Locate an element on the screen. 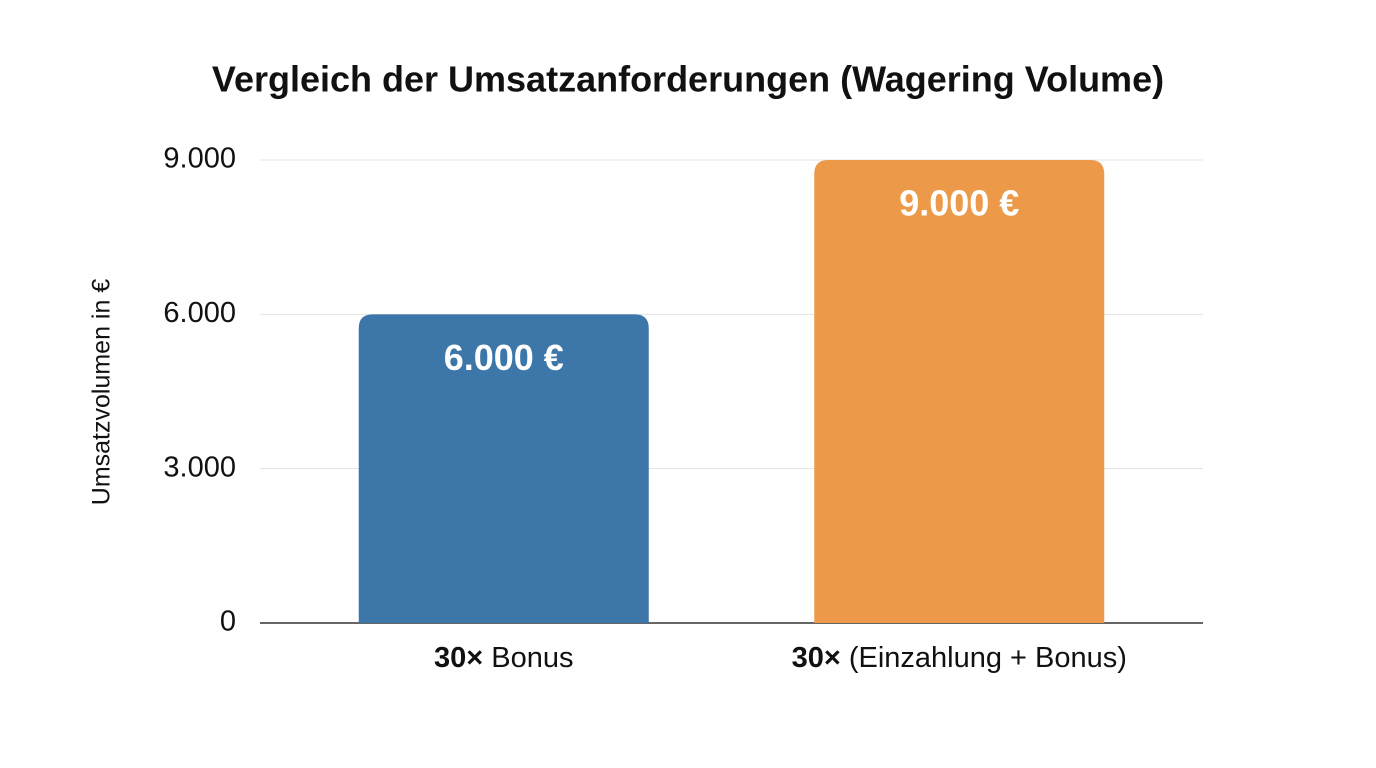 This screenshot has height=768, width=1376. y-axis-label: Umsatzvolumen in € is located at coordinates (102, 392).